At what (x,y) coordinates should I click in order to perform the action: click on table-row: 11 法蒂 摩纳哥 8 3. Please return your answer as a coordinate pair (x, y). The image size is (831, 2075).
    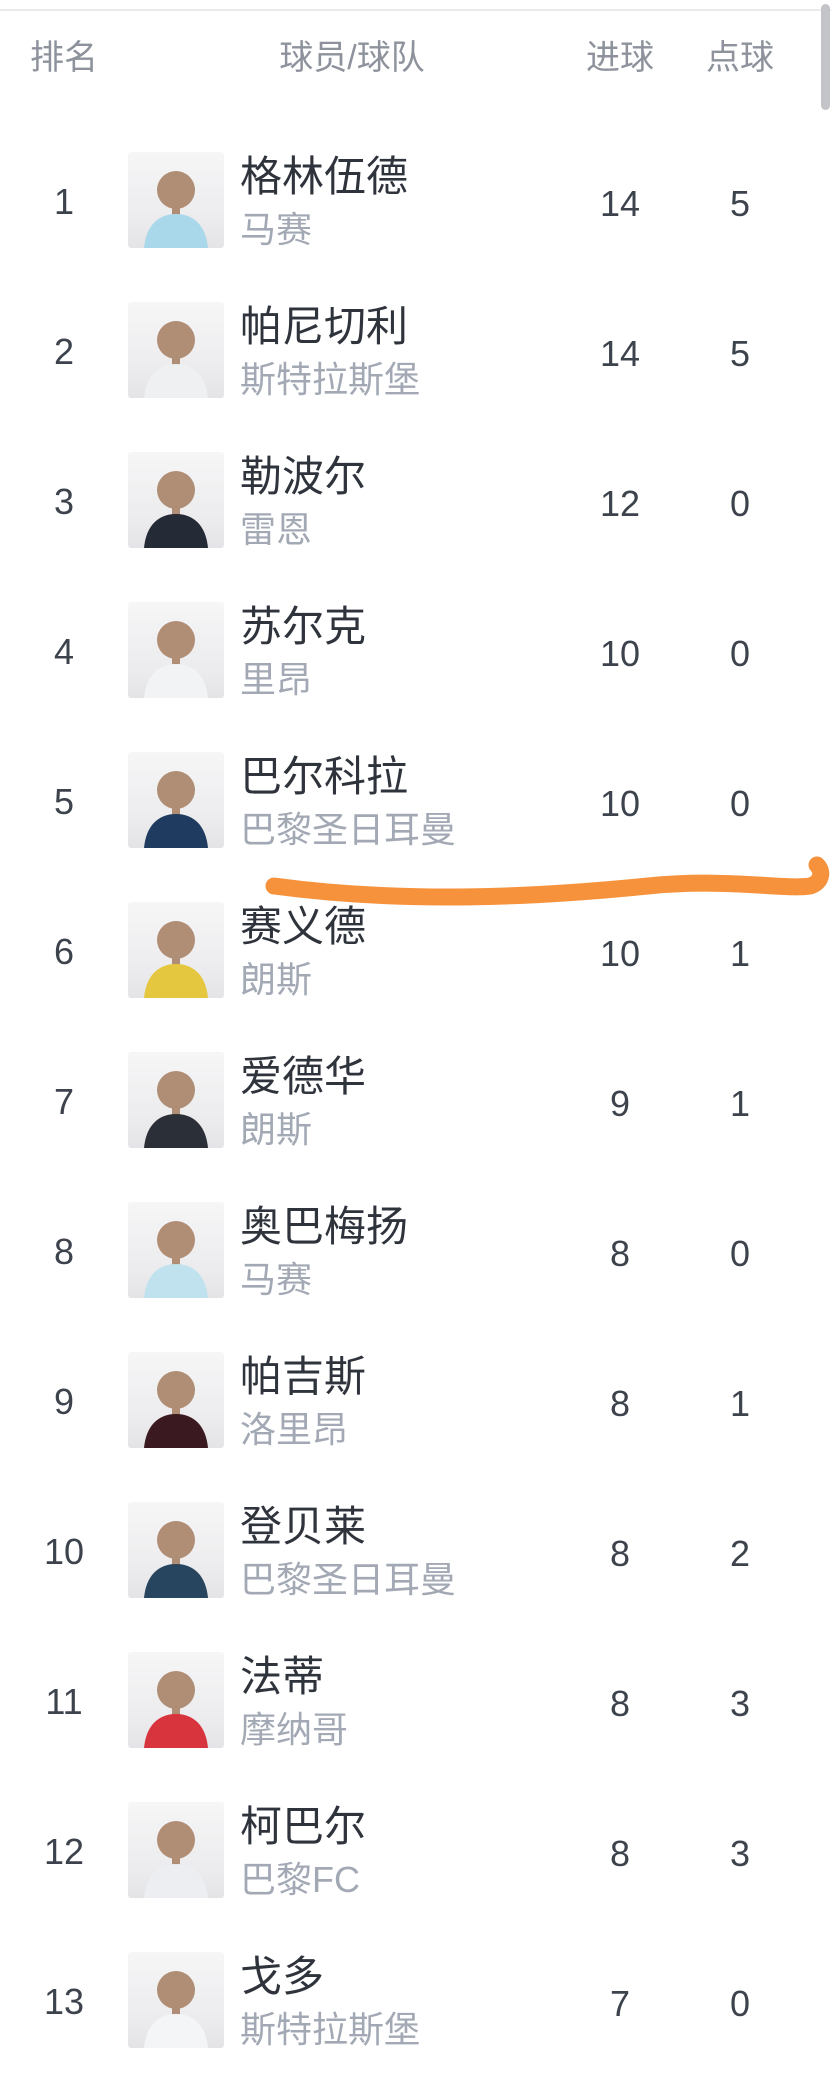
    Looking at the image, I should click on (415, 1700).